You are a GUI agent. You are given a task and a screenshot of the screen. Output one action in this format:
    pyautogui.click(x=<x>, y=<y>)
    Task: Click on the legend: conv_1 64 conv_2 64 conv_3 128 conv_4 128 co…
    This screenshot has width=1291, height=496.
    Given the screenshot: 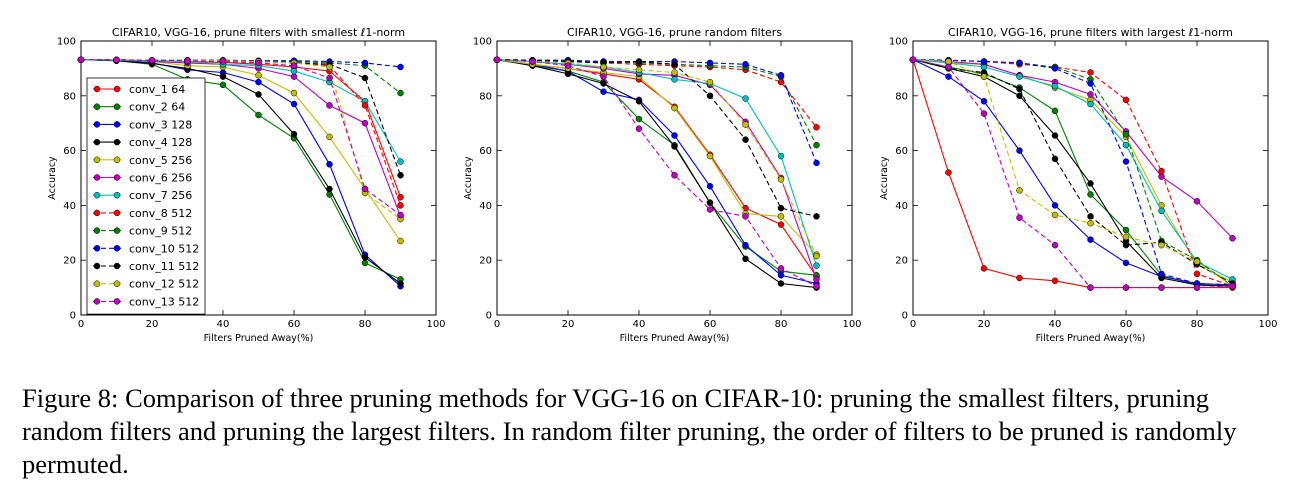 What is the action you would take?
    pyautogui.click(x=146, y=196)
    